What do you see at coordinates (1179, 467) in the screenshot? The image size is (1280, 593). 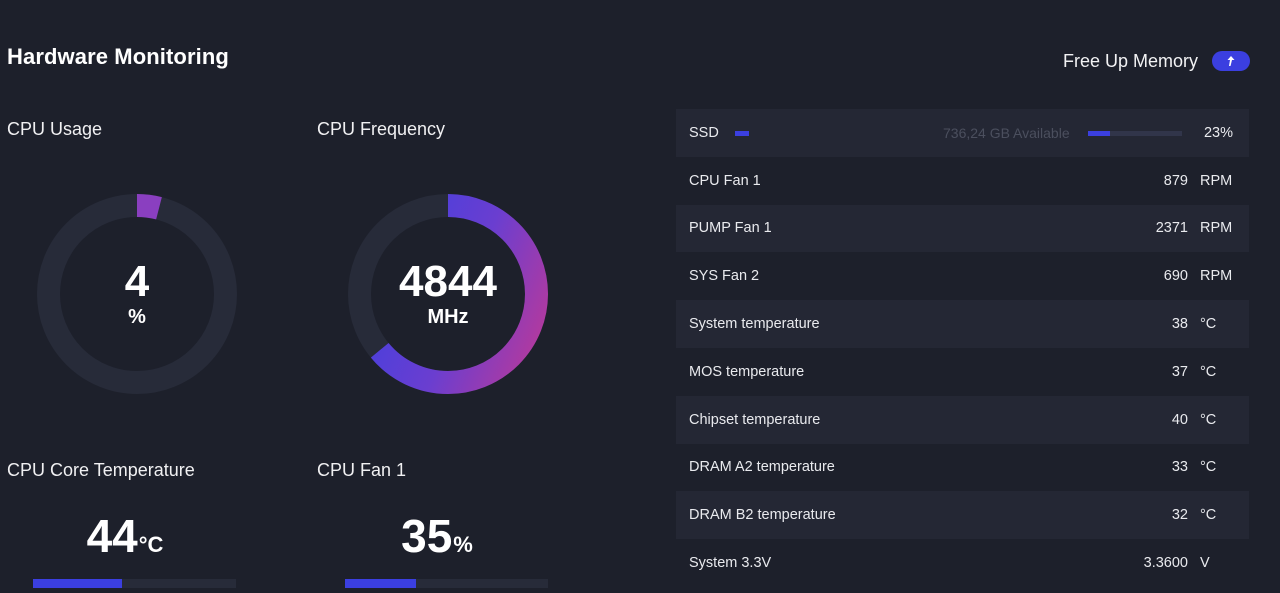 I see `sensor-value: 33` at bounding box center [1179, 467].